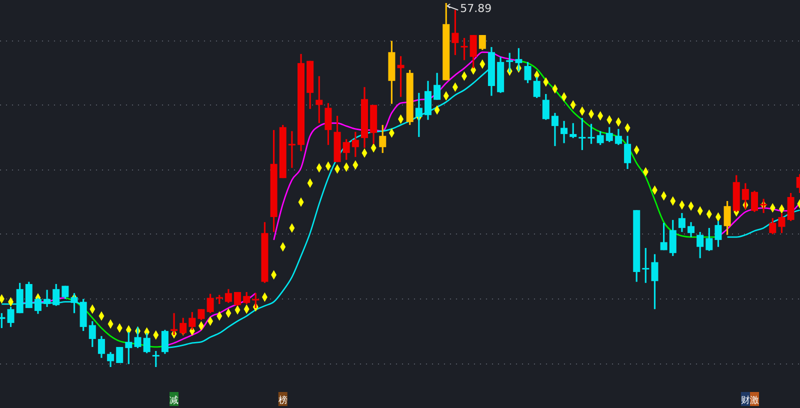 This screenshot has width=800, height=408. What do you see at coordinates (476, 8) in the screenshot?
I see `annotation: 57.89` at bounding box center [476, 8].